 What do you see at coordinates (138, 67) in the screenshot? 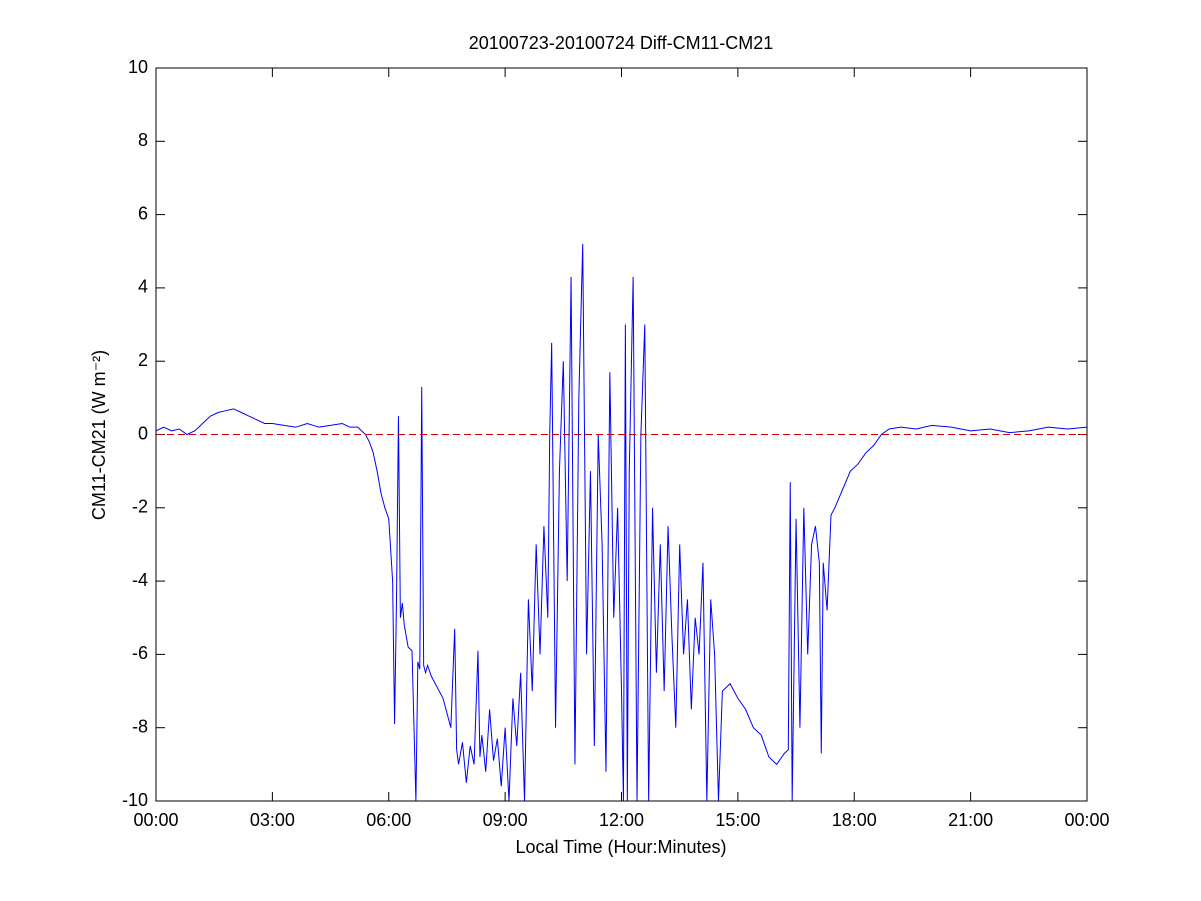
I see `y-tick-label: 10` at bounding box center [138, 67].